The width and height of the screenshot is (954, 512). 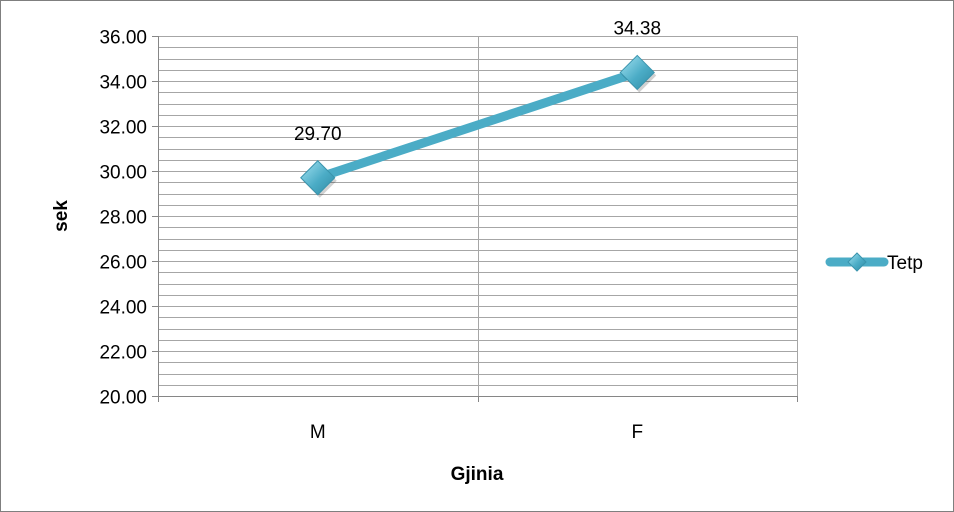 I want to click on x-tick-label: M, so click(x=318, y=432).